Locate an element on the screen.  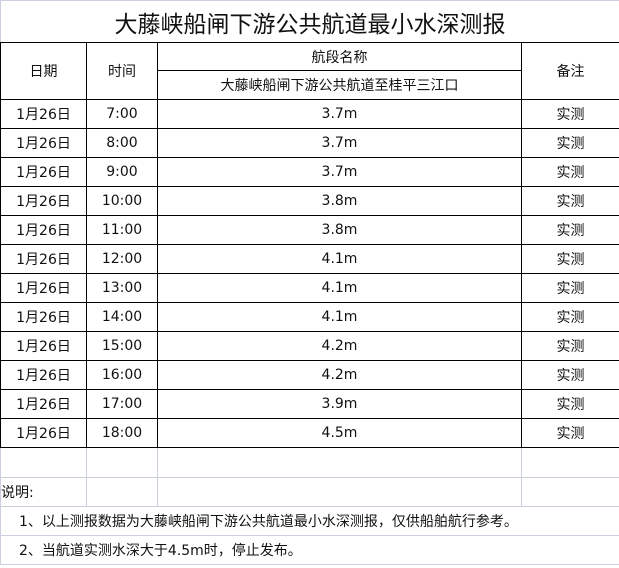
table-row: 1月26日 13:00 4.1m 实测 is located at coordinates (309, 288).